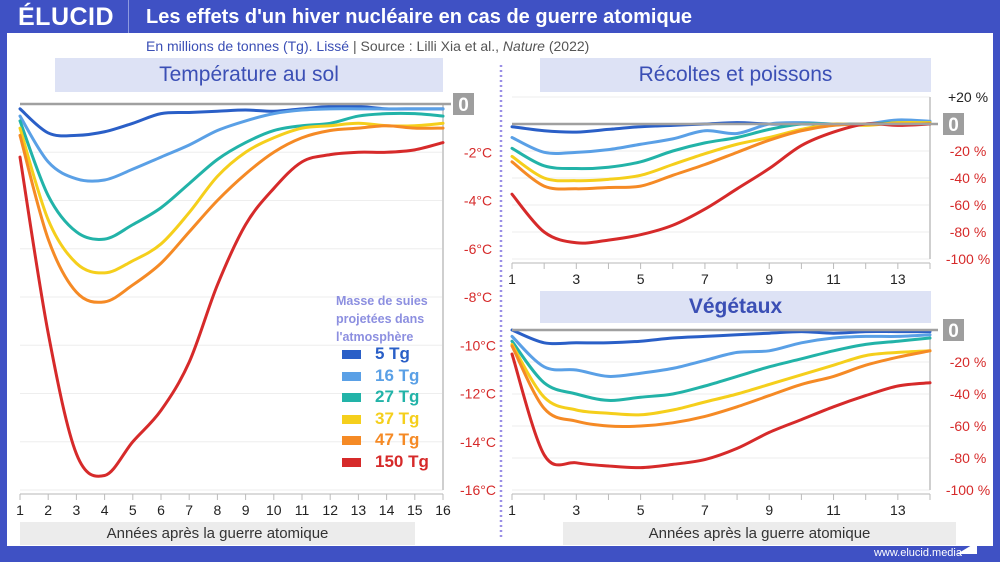 Image resolution: width=1000 pixels, height=562 pixels. Describe the element at coordinates (161, 510) in the screenshot. I see `x-tick-label: 6` at that location.